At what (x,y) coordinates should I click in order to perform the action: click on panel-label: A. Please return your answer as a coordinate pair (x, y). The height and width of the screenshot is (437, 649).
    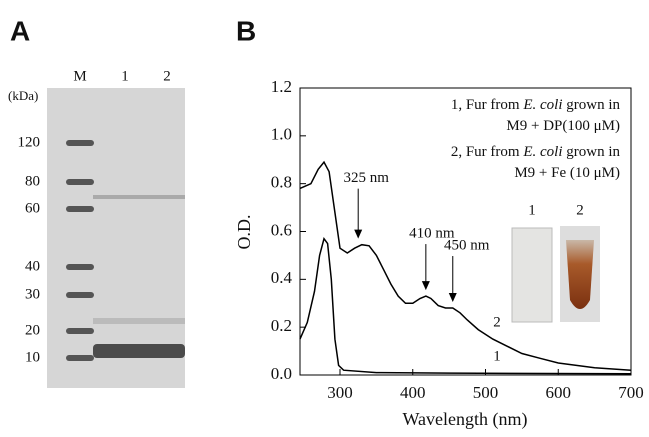
    Looking at the image, I should click on (20, 30).